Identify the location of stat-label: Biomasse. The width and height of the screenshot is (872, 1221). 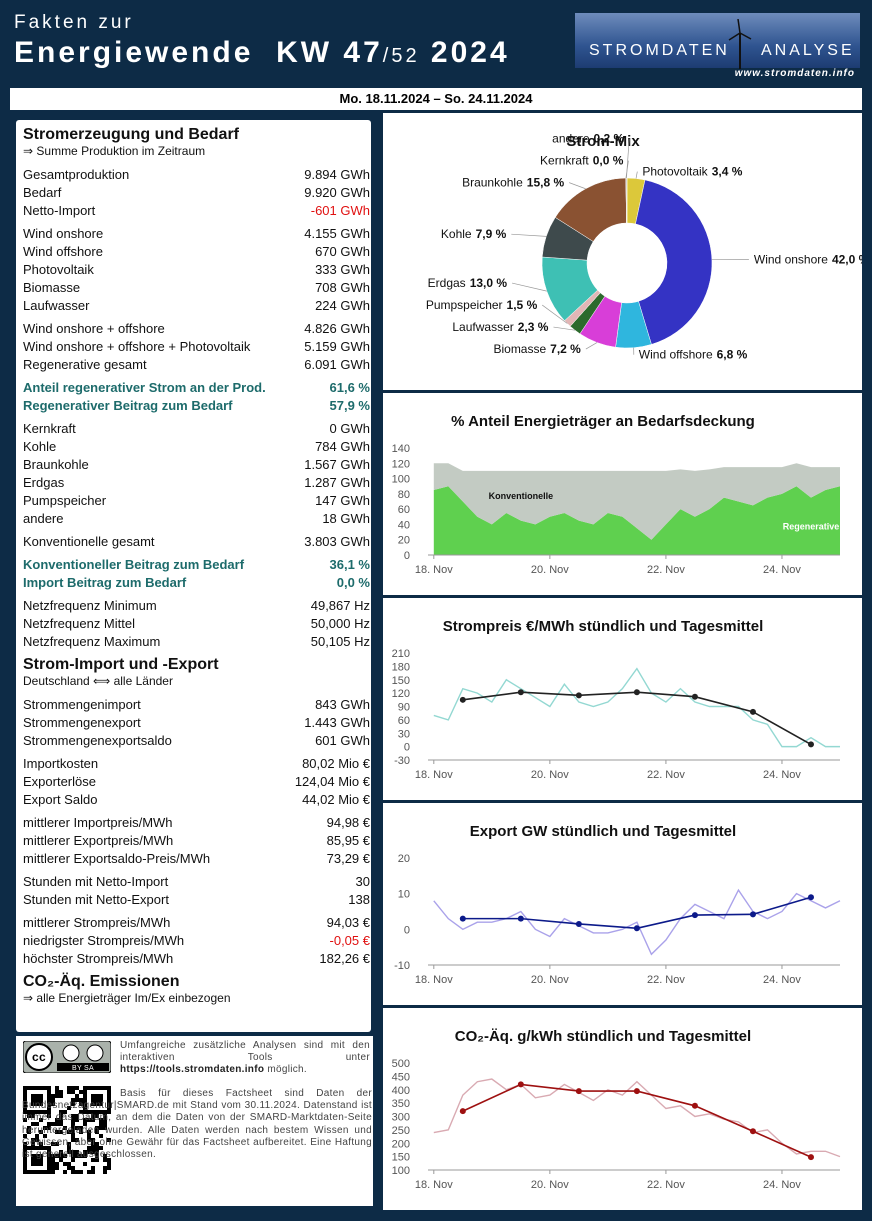
(52, 287).